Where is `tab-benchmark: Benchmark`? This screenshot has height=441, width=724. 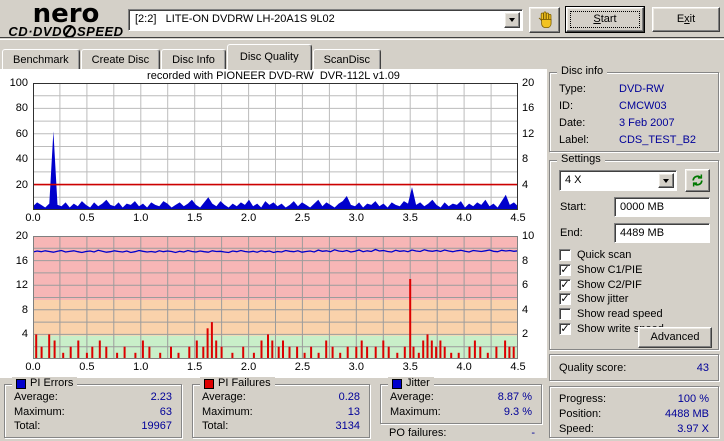
tab-benchmark: Benchmark is located at coordinates (41, 59).